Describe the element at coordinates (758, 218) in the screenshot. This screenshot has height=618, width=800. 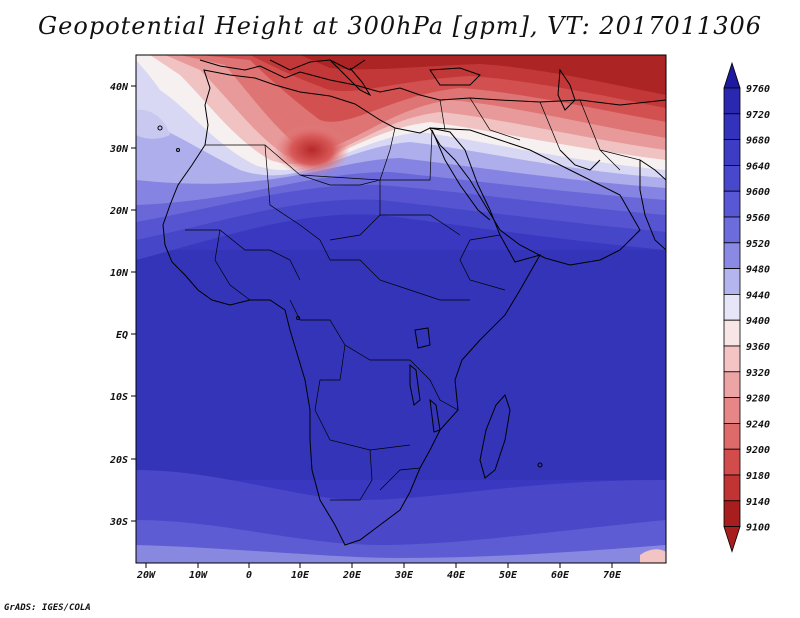
I see `colorbar-label: 9560` at that location.